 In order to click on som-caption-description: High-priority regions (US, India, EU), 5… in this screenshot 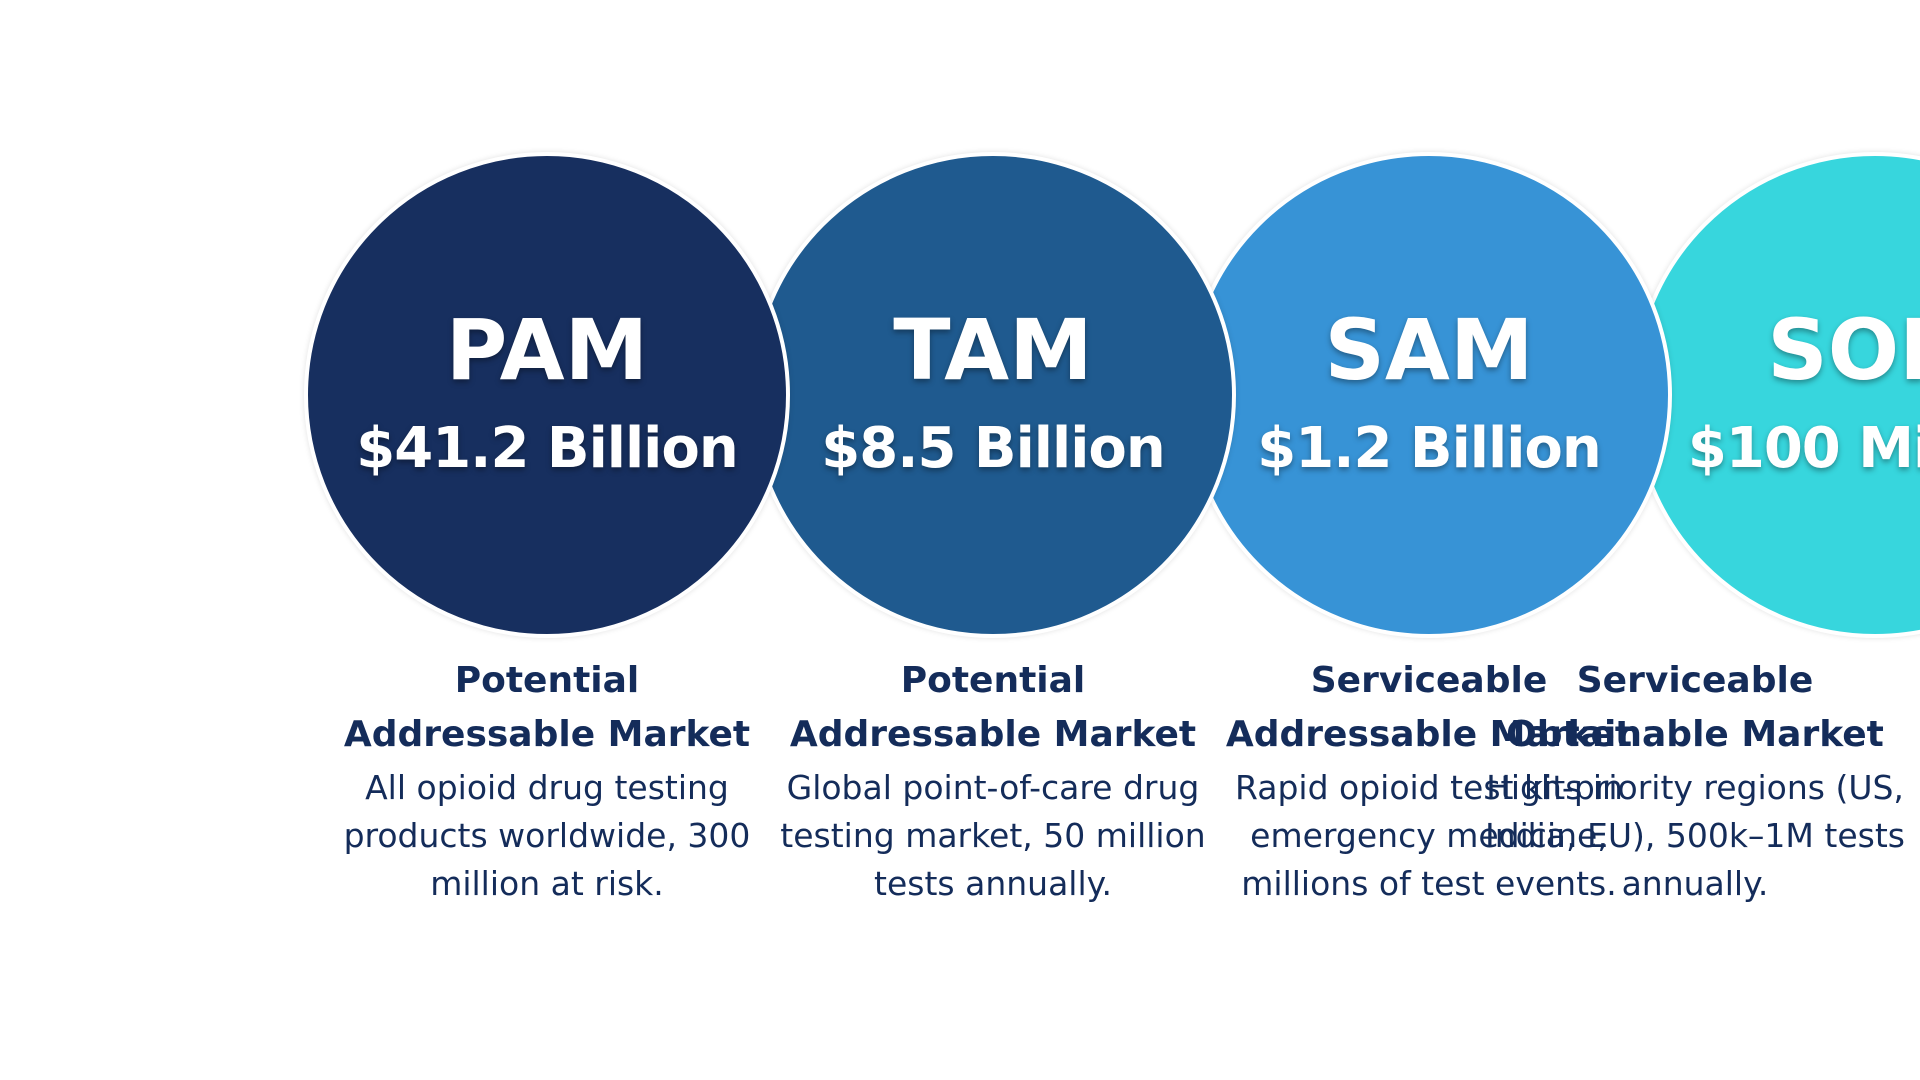, I will do `click(1695, 835)`.